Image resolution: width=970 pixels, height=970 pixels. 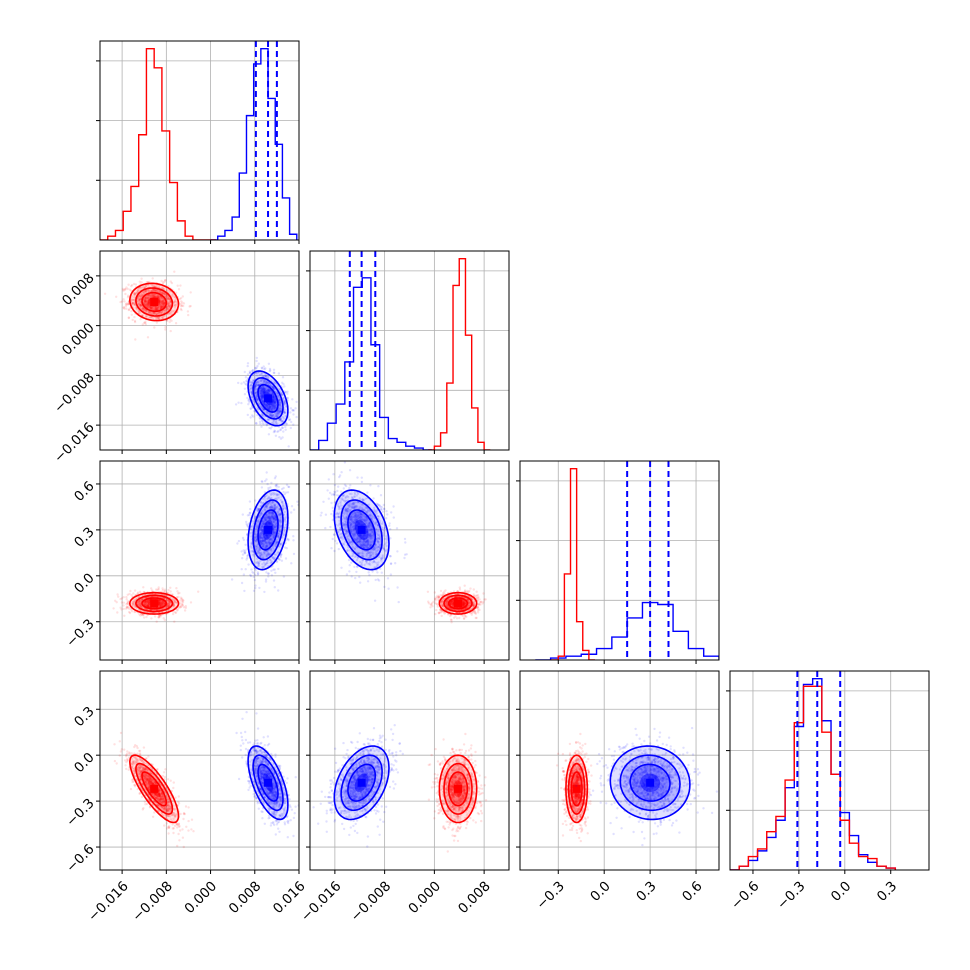 What do you see at coordinates (408, 352) in the screenshot?
I see `panel-p1-vs-p1` at bounding box center [408, 352].